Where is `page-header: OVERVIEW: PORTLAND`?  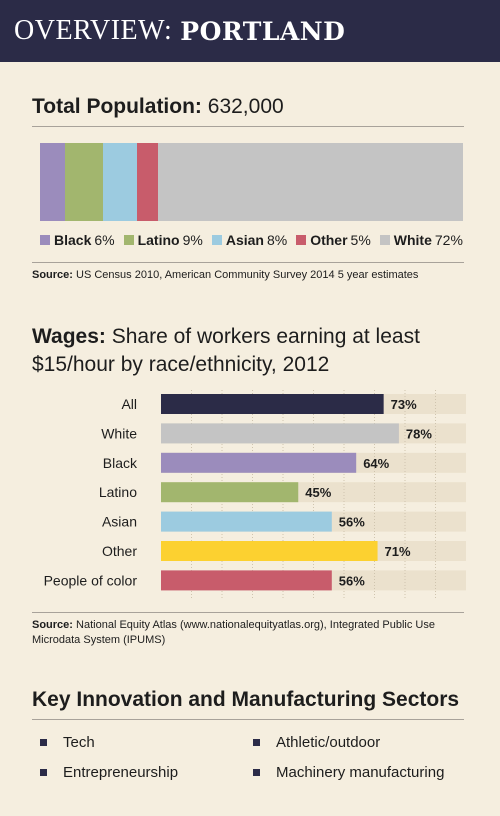
page-header: OVERVIEW: PORTLAND is located at coordinates (250, 31).